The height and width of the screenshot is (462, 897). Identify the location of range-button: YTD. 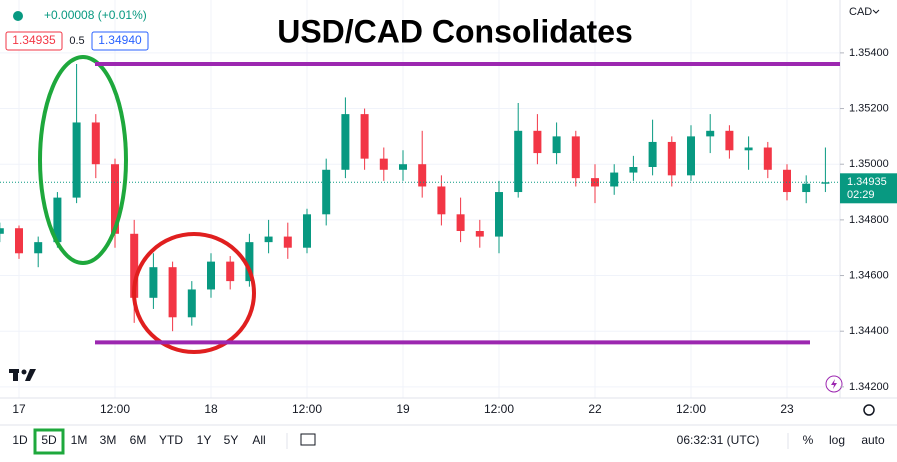
(171, 440).